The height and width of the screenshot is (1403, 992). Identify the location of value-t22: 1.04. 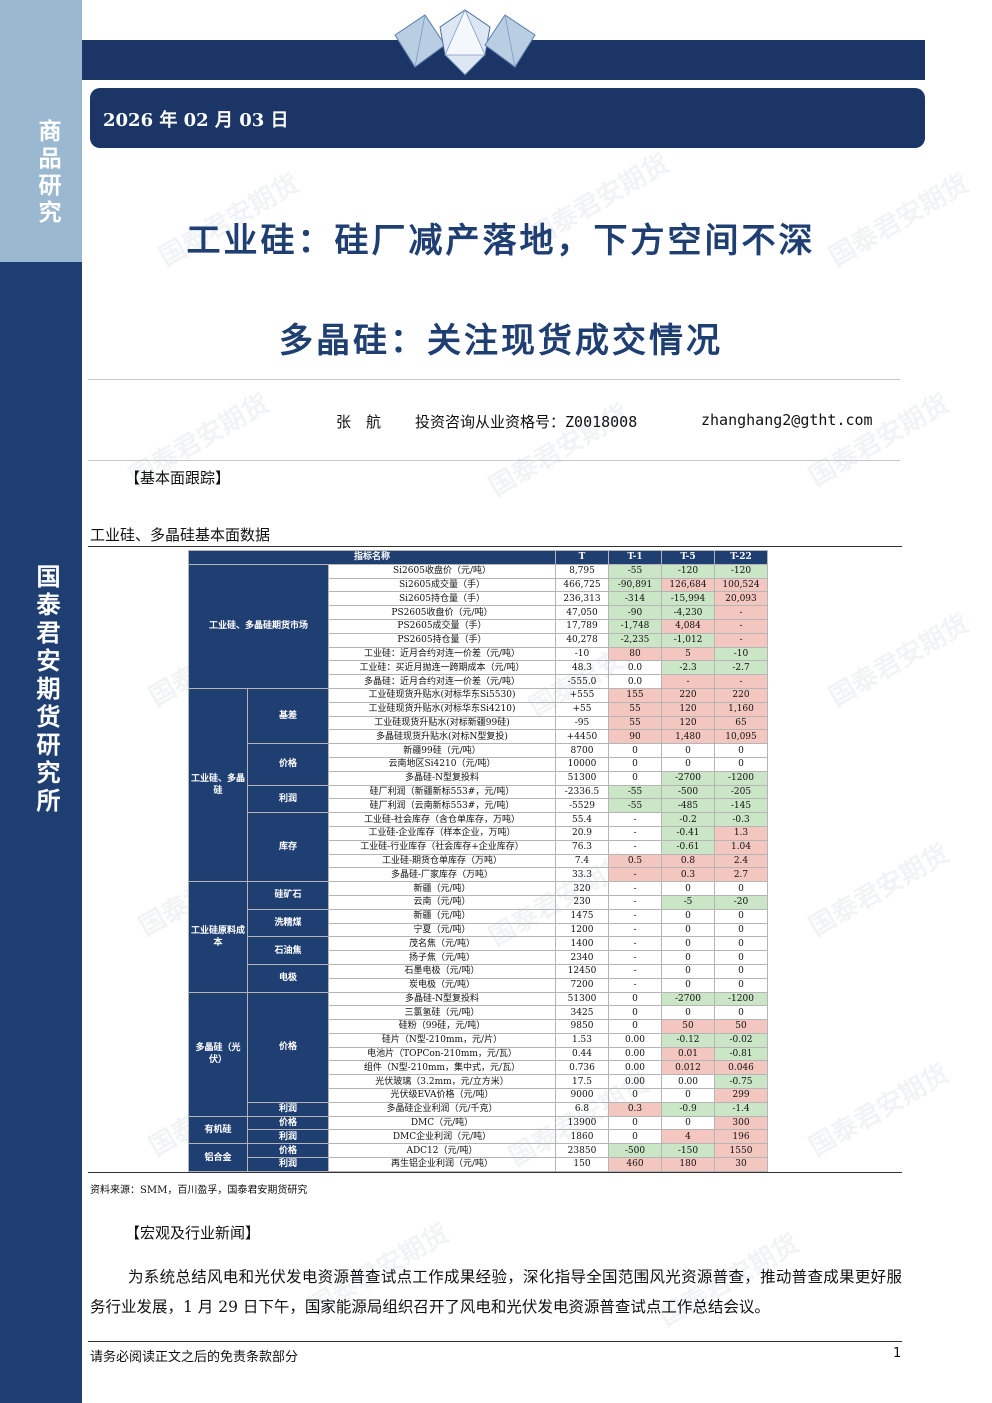
(741, 847).